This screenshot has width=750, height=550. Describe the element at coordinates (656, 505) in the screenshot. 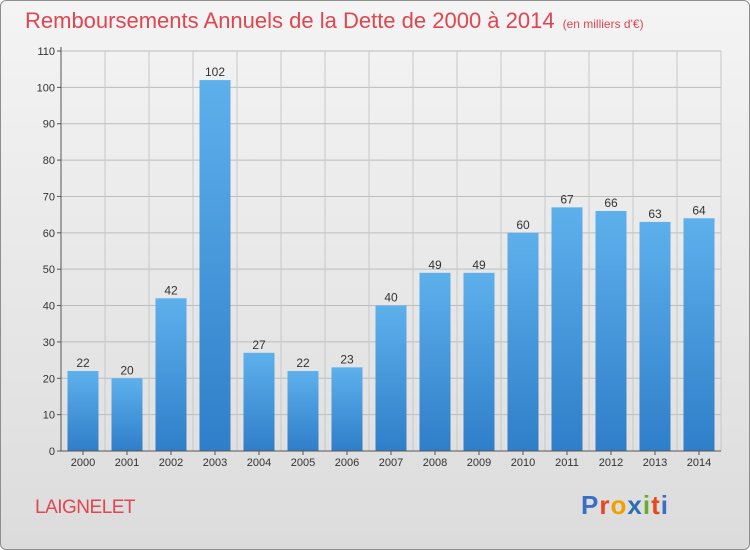

I see `logo-letter: t` at that location.